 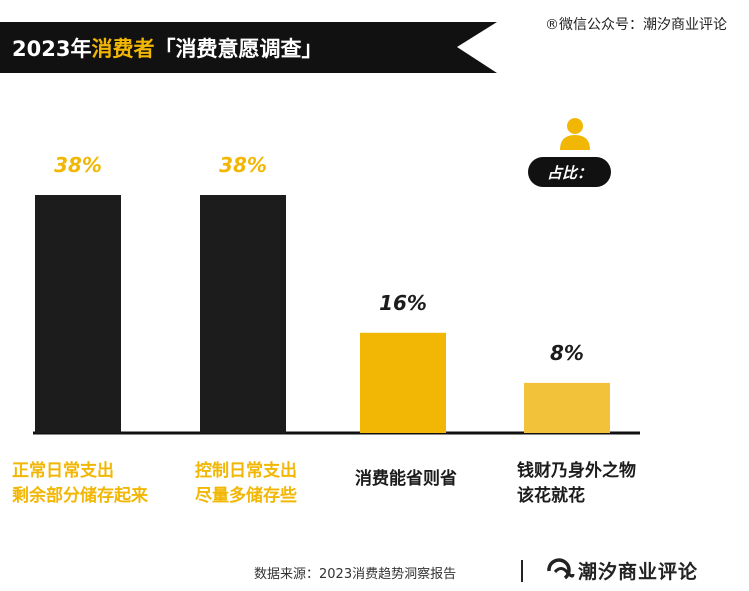 I want to click on category-label-line: 剩余部分储存起来, so click(x=80, y=496).